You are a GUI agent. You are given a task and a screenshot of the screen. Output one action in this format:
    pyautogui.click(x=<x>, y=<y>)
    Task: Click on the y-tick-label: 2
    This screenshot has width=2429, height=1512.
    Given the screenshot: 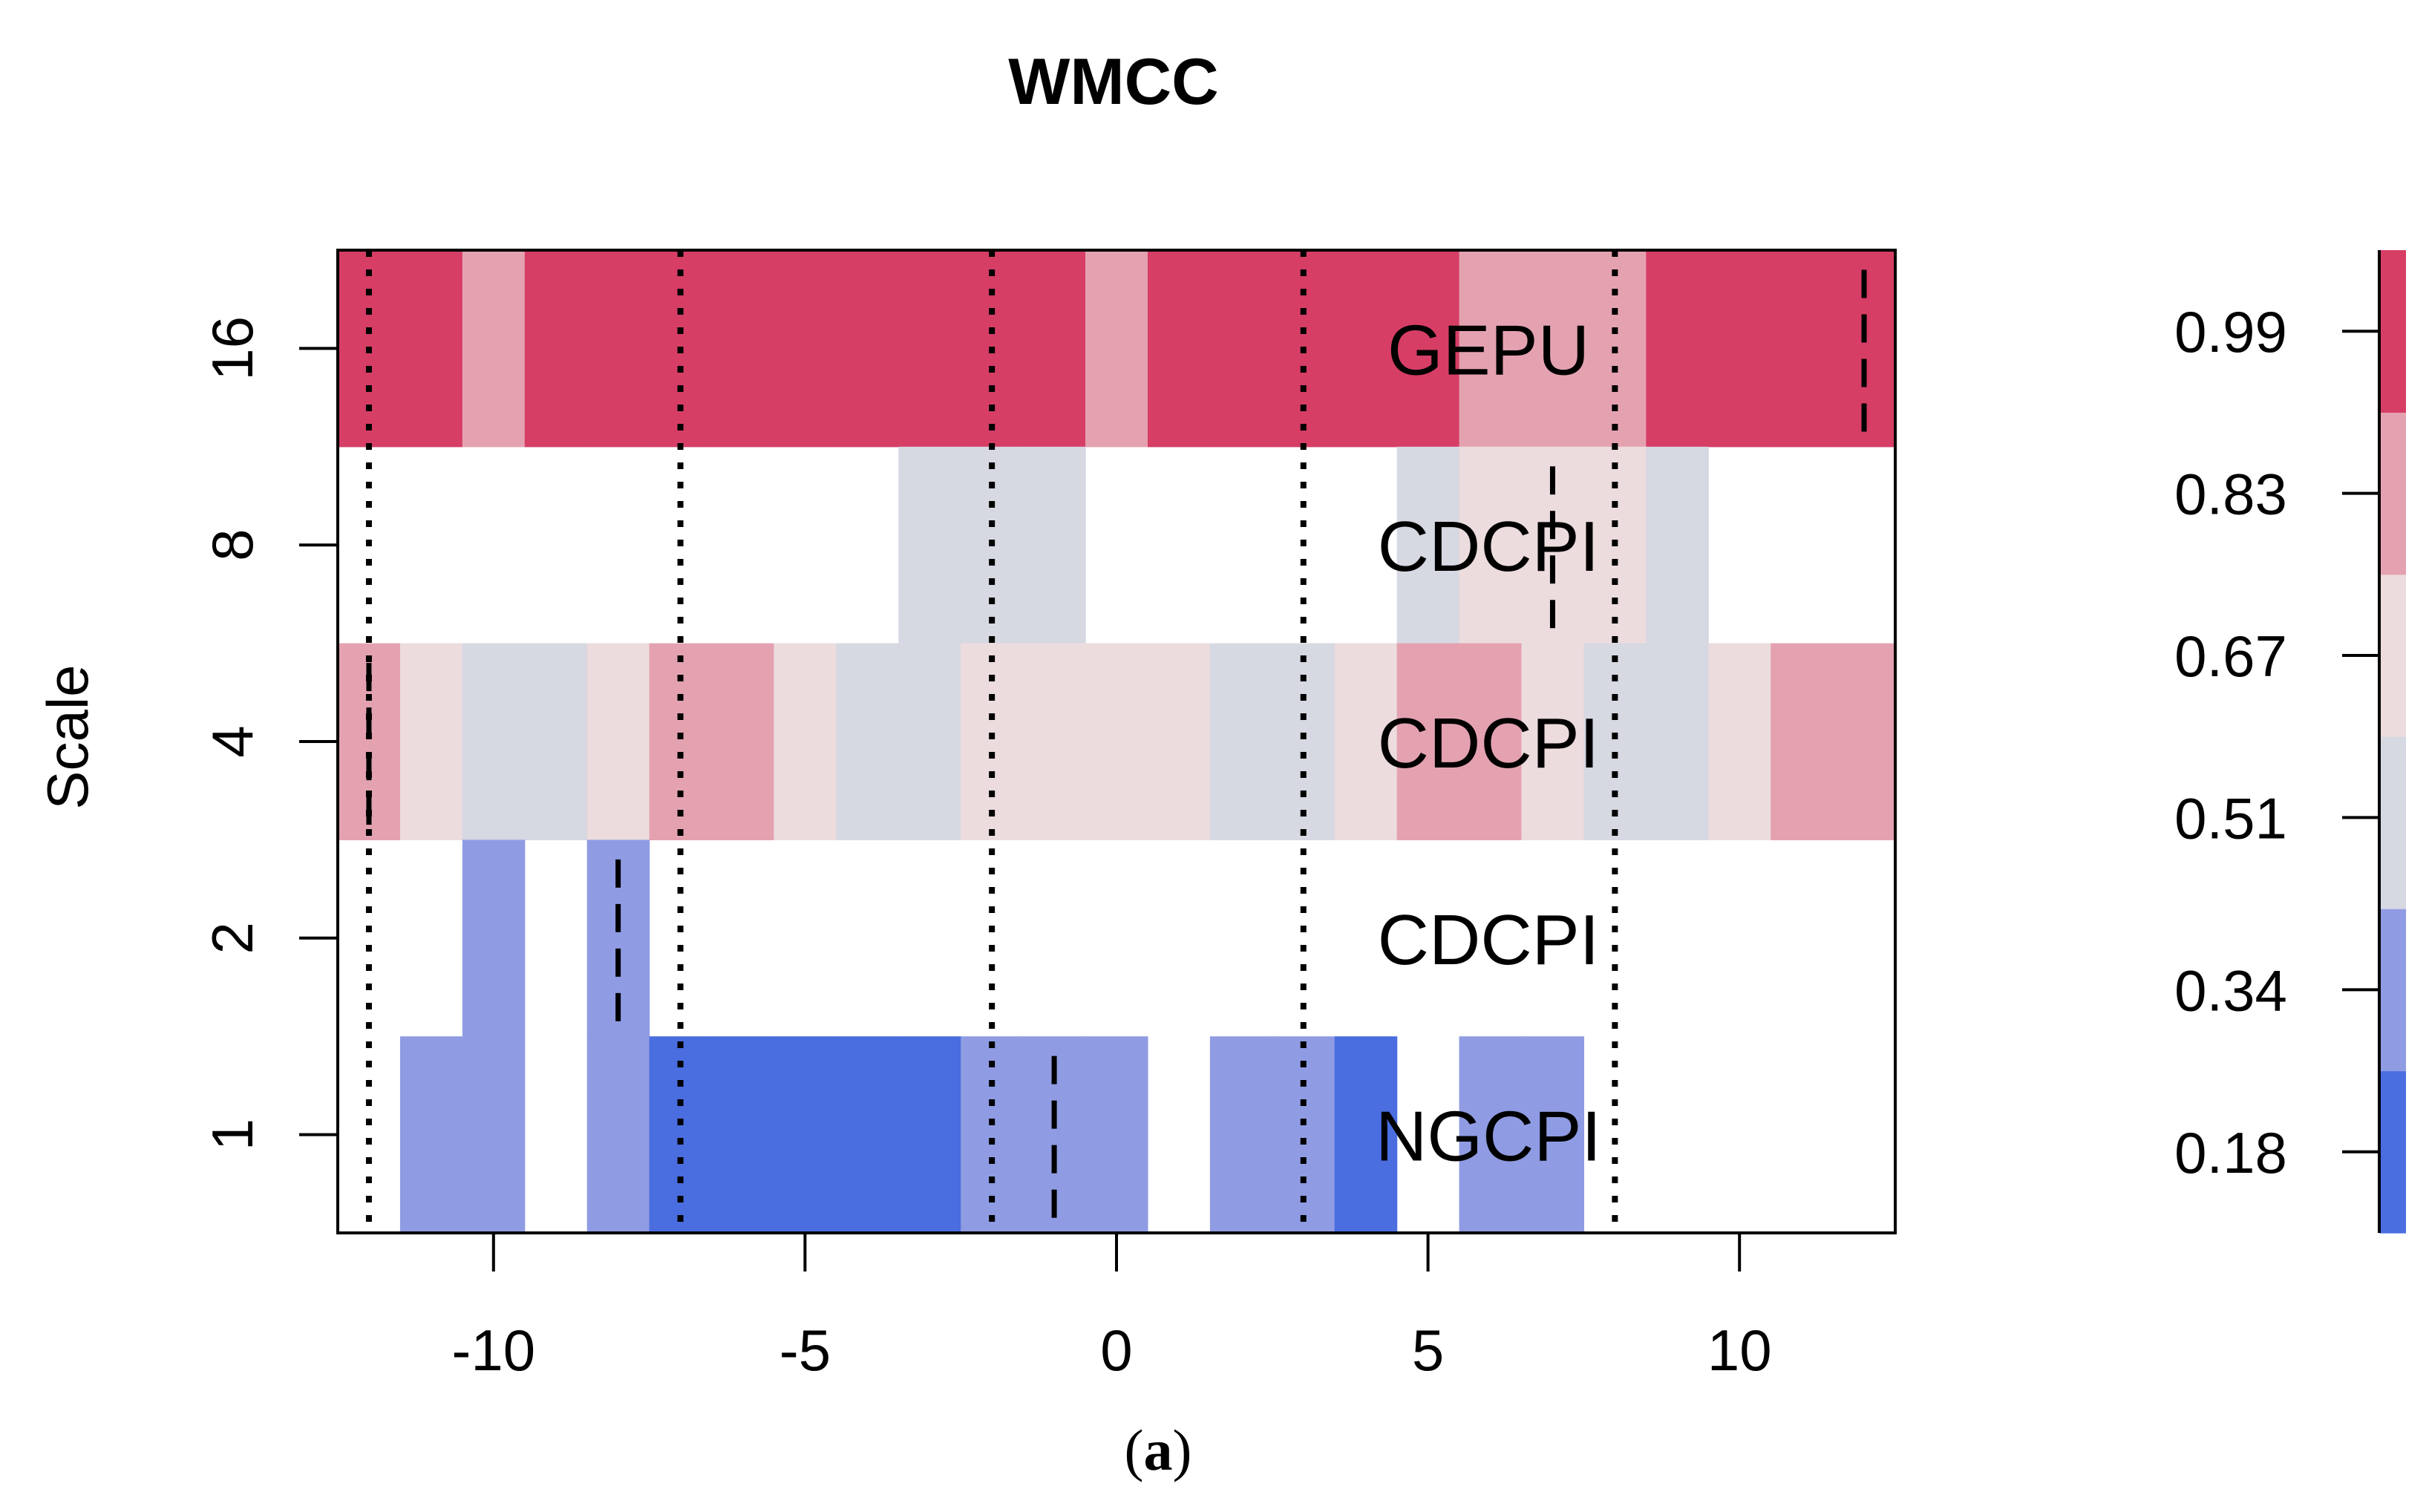 What is the action you would take?
    pyautogui.click(x=232, y=938)
    